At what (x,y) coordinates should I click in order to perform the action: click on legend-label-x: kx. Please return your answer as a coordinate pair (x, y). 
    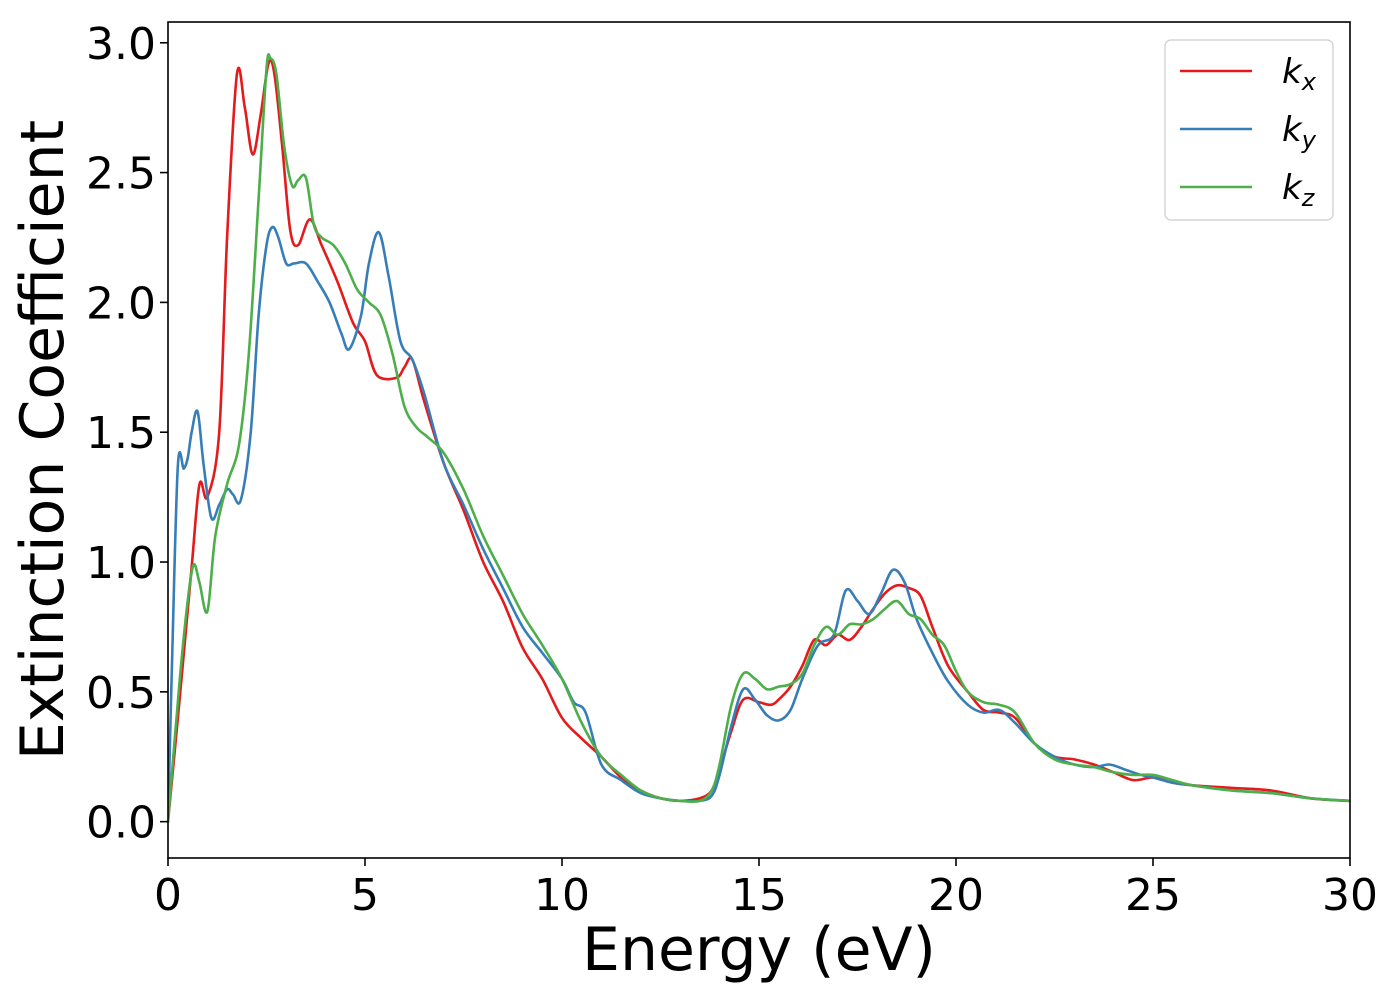
    Looking at the image, I should click on (1299, 74).